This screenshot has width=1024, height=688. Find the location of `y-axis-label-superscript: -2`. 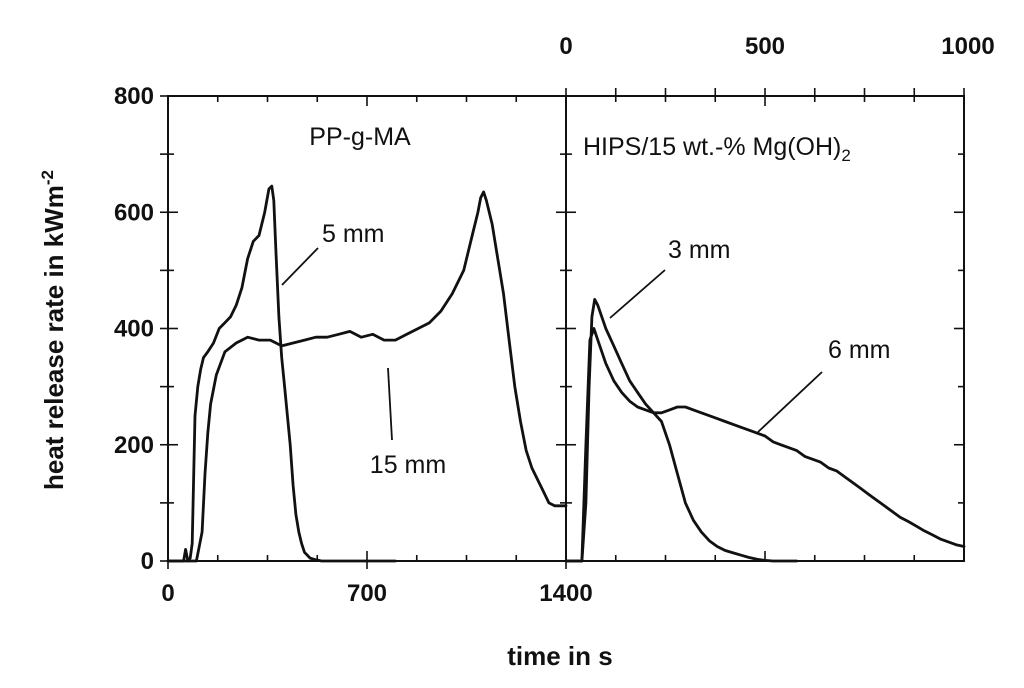

y-axis-label-superscript: -2 is located at coordinates (47, 177).